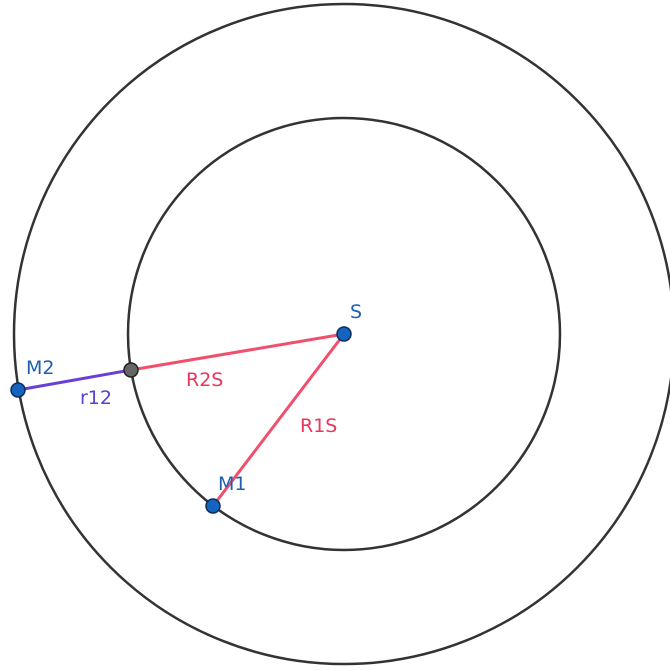  Describe the element at coordinates (74, 380) in the screenshot. I see `segment-r12` at that location.